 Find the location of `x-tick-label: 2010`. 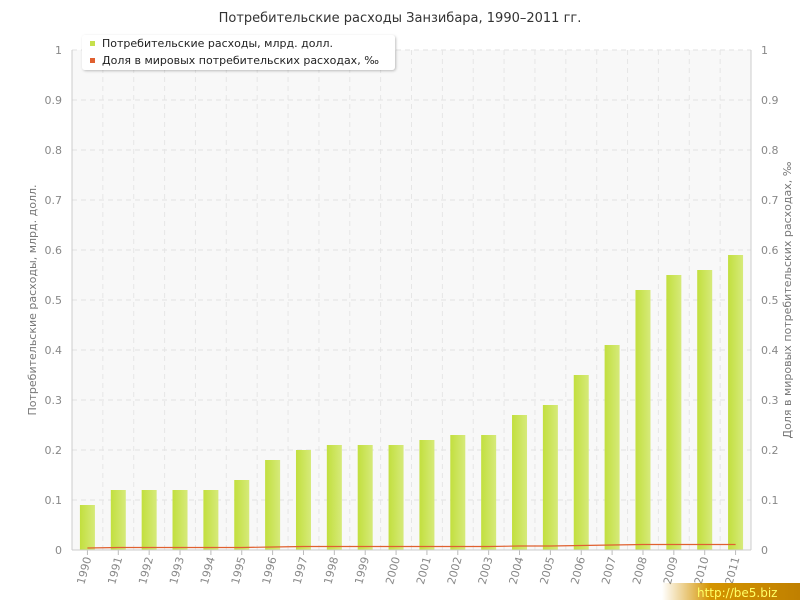

x-tick-label: 2010 is located at coordinates (702, 570).